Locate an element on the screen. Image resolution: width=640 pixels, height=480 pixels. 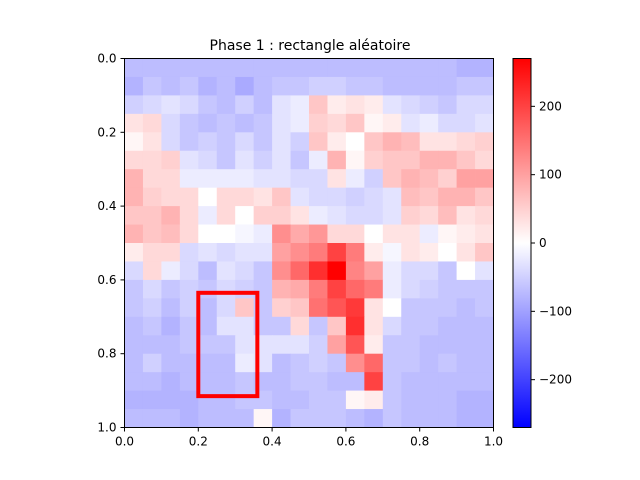
highlight-rectangle is located at coordinates (228, 344).